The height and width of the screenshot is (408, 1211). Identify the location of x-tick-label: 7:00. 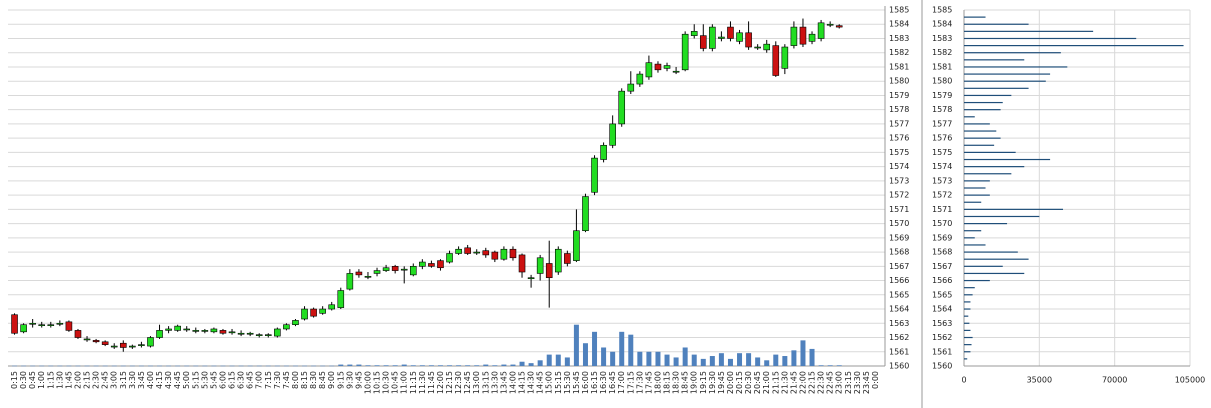
(259, 380).